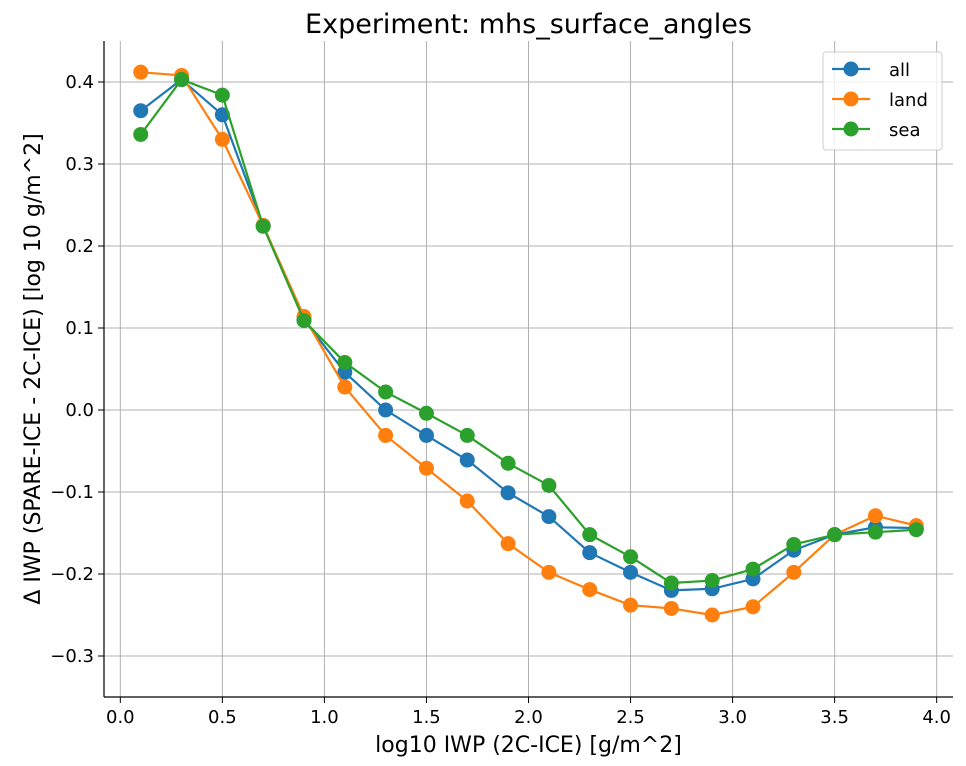 The height and width of the screenshot is (766, 966). What do you see at coordinates (851, 69) in the screenshot?
I see `legend-marker-all` at bounding box center [851, 69].